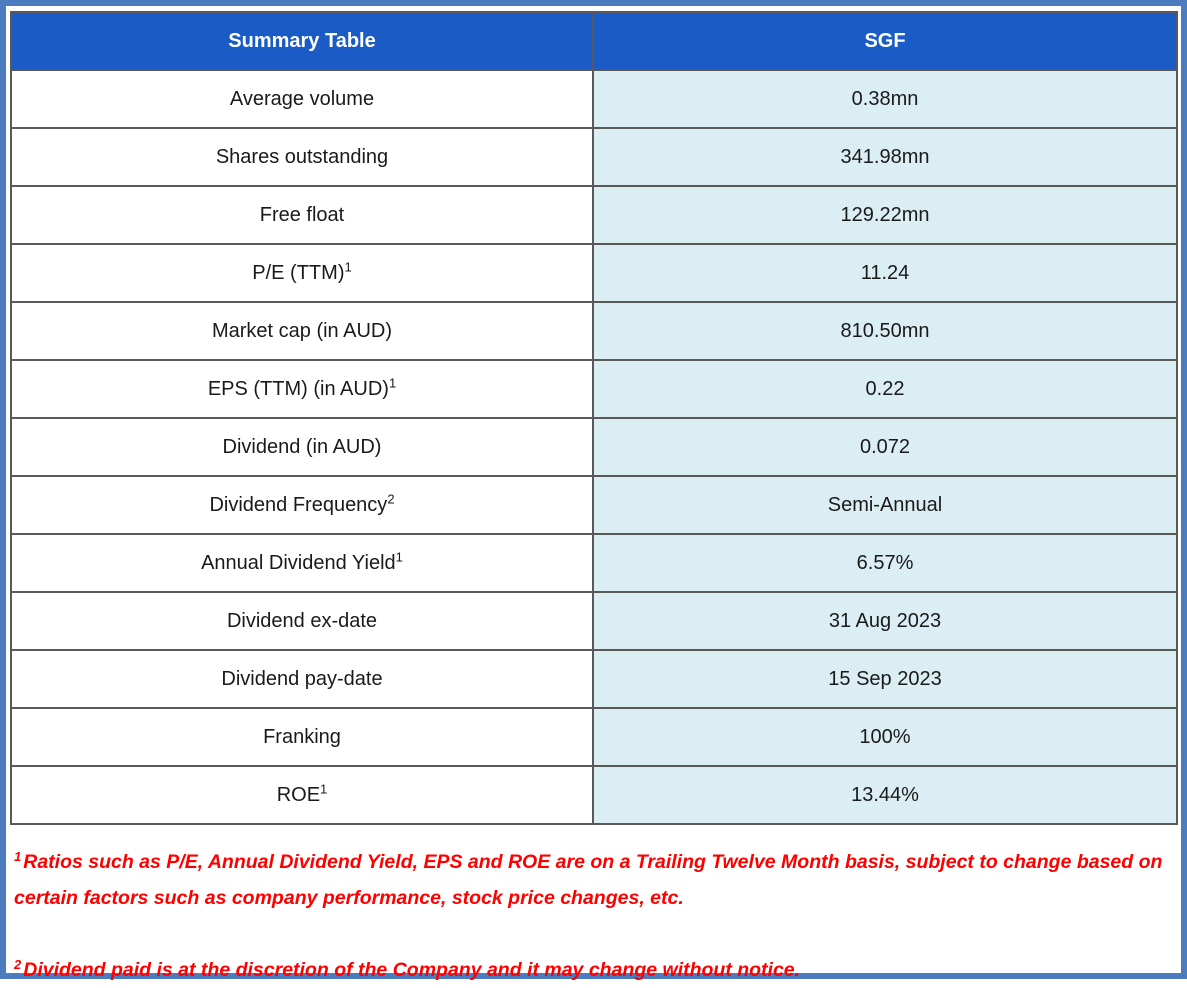  I want to click on metric-value-cell: 341.98mn, so click(885, 157).